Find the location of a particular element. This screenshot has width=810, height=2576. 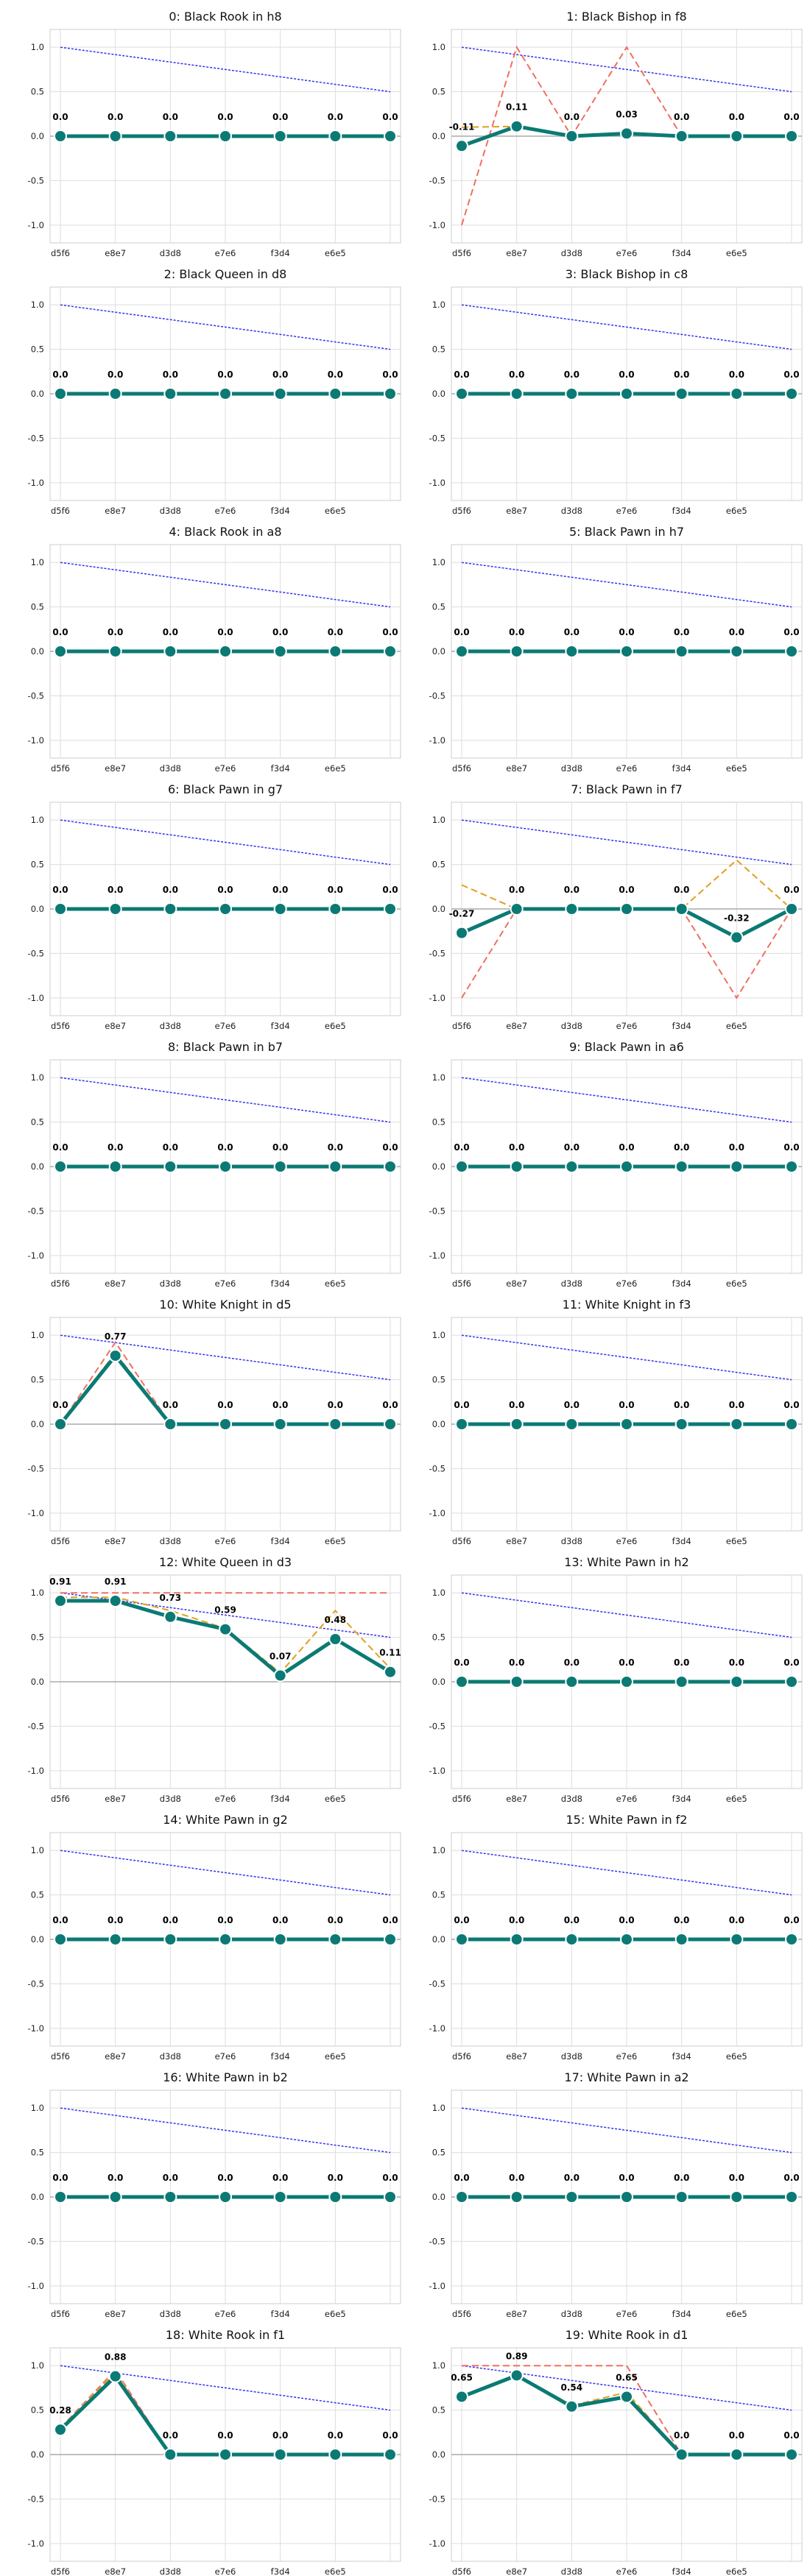

data-label: 0.03 is located at coordinates (627, 114).